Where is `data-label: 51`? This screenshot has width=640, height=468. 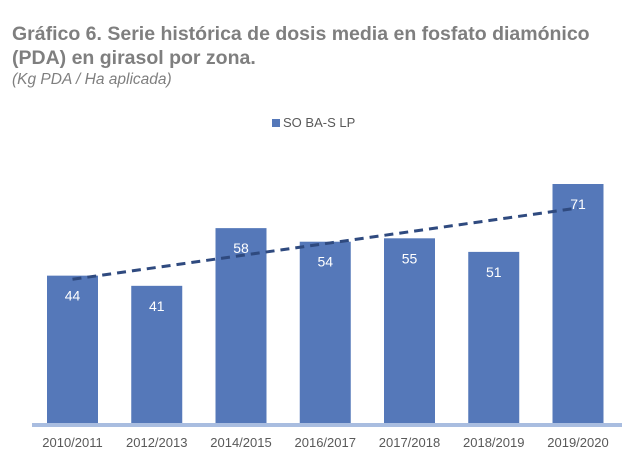
data-label: 51 is located at coordinates (494, 272).